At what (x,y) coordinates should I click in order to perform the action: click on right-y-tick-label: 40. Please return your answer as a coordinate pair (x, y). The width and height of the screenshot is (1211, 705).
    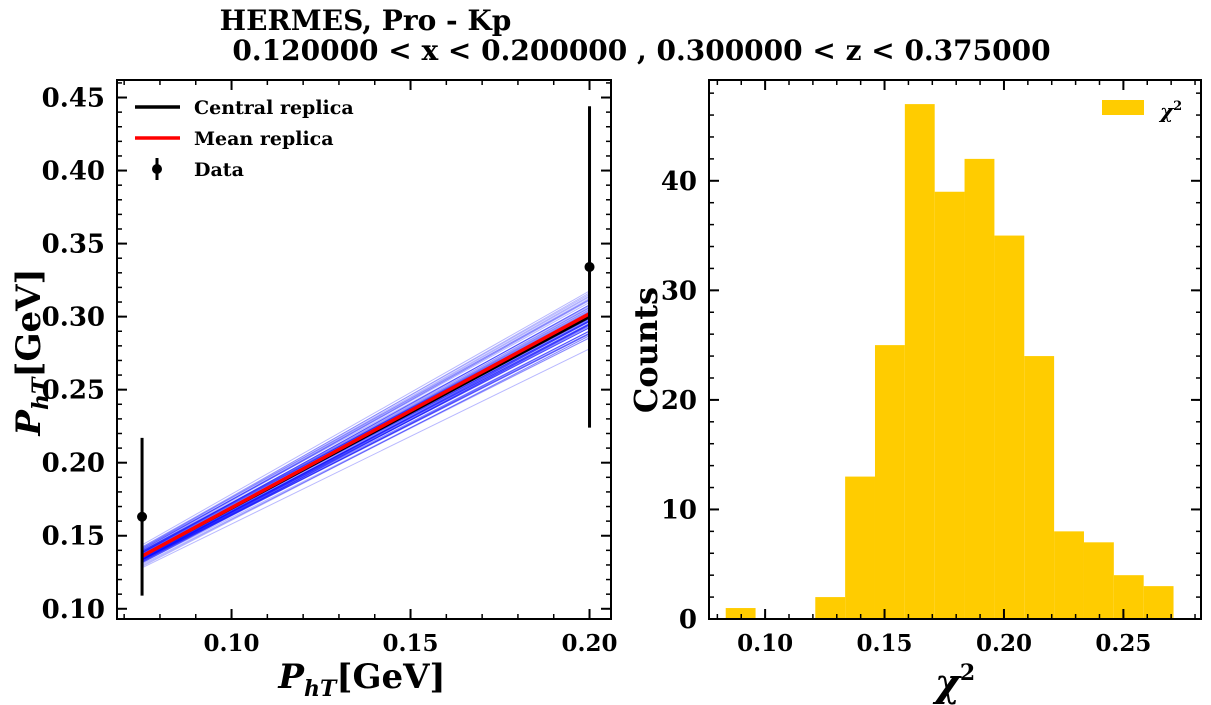
    Looking at the image, I should click on (679, 182).